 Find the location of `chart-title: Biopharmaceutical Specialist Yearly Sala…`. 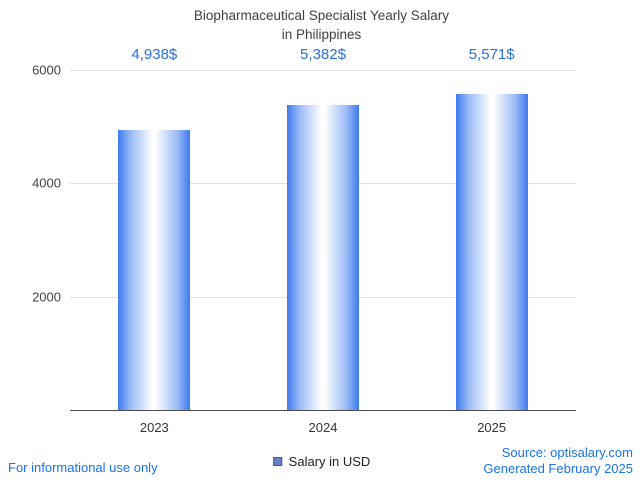

chart-title: Biopharmaceutical Specialist Yearly Sala… is located at coordinates (321, 26).